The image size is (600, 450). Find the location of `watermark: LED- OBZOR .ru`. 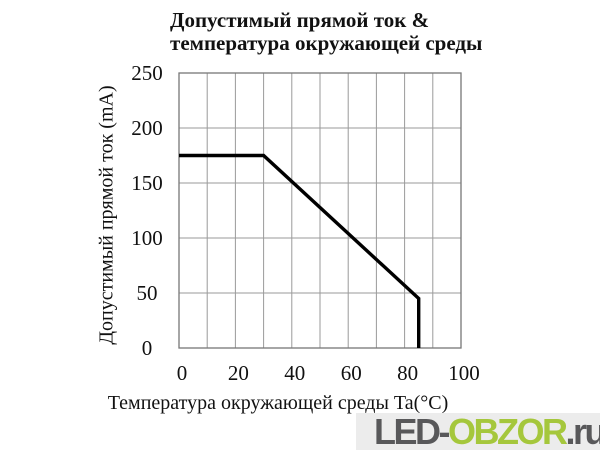

watermark: LED- OBZOR .ru is located at coordinates (478, 431).